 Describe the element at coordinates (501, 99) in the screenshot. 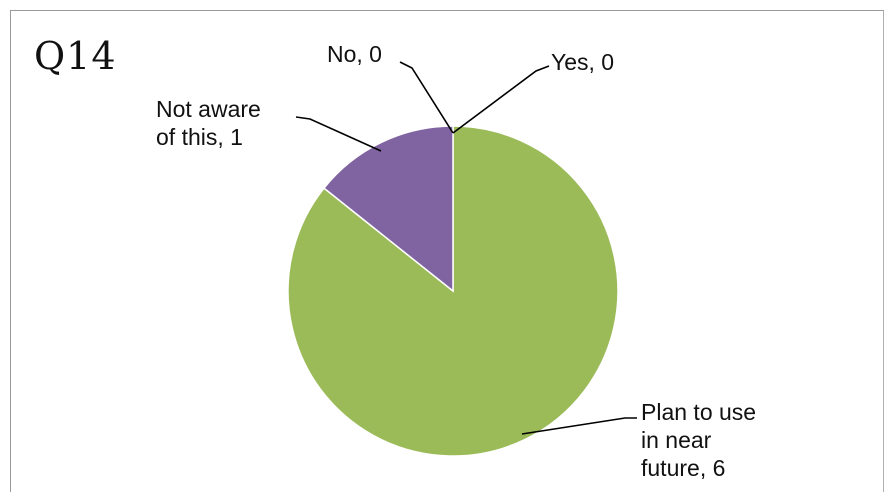

I see `leader-line-yes` at that location.